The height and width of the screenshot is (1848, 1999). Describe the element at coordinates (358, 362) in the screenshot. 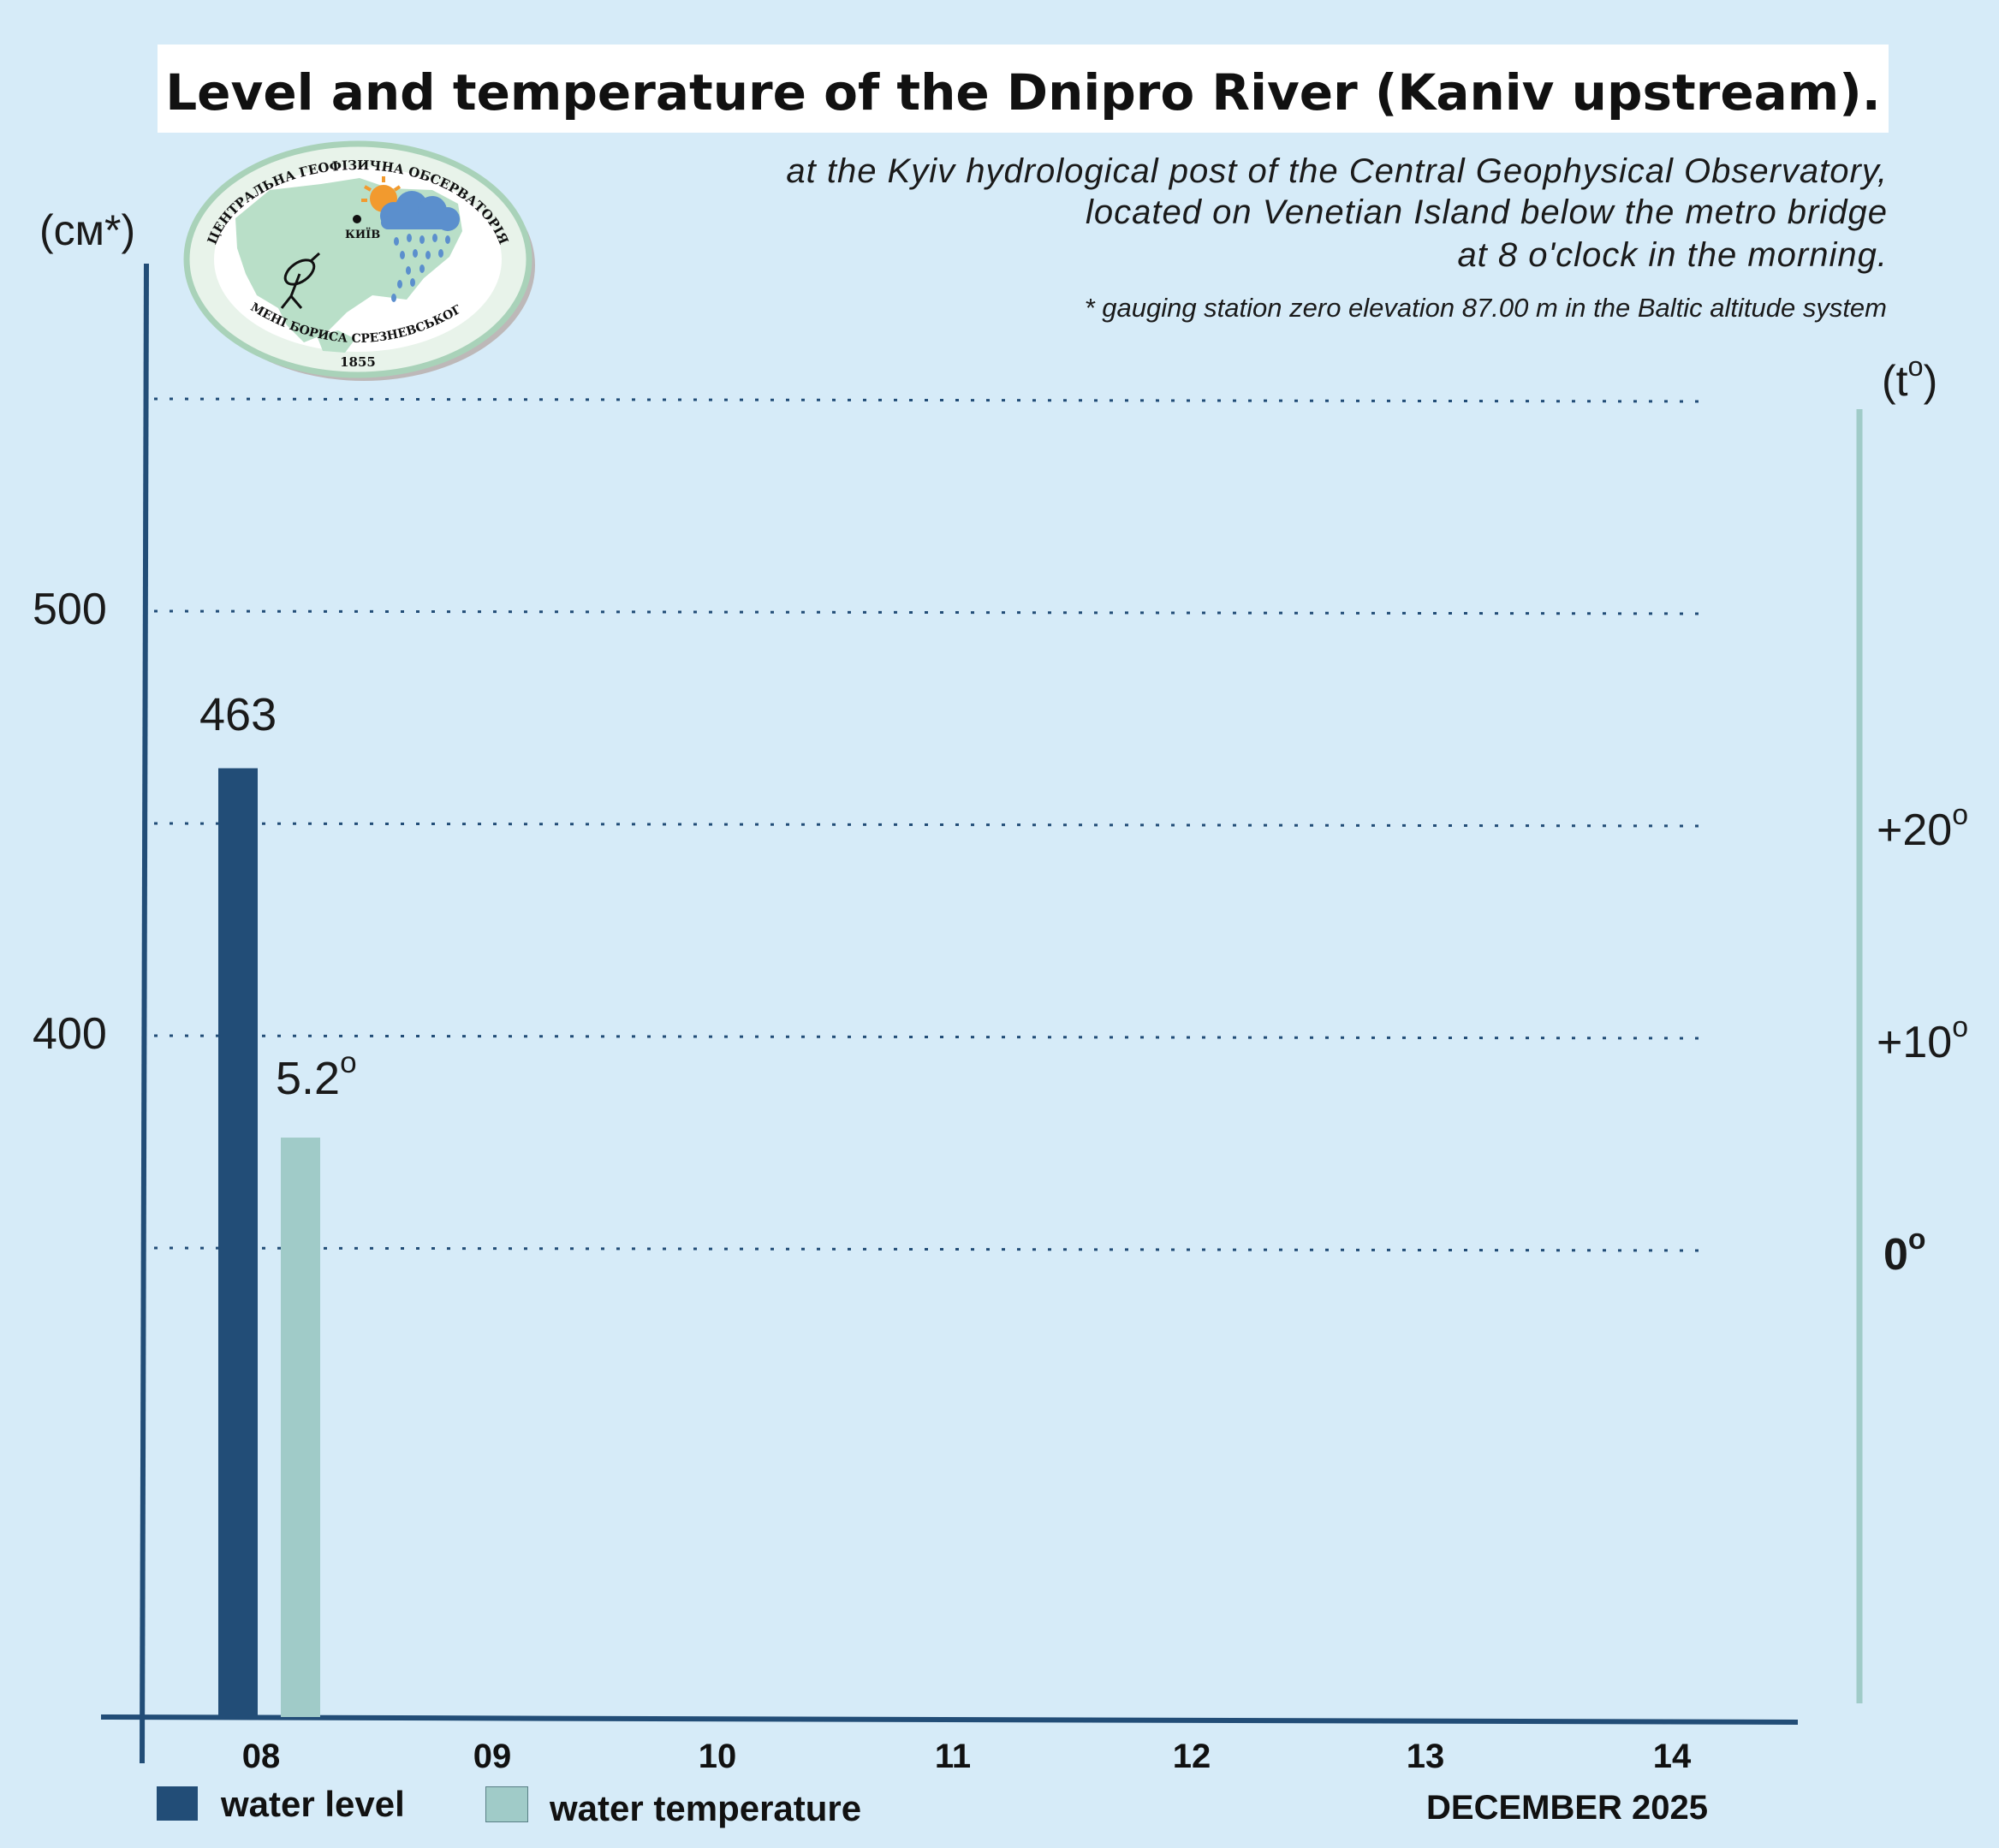

I see `logo-year: 1855` at that location.